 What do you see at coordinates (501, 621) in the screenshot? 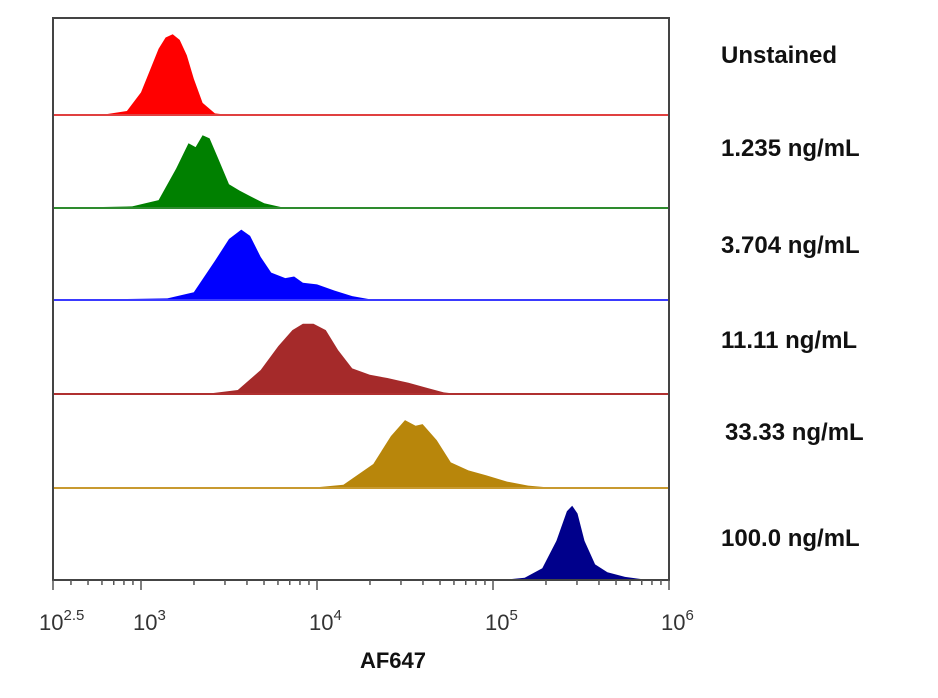
I see `x-tick-label-4: 10⁵` at bounding box center [501, 621].